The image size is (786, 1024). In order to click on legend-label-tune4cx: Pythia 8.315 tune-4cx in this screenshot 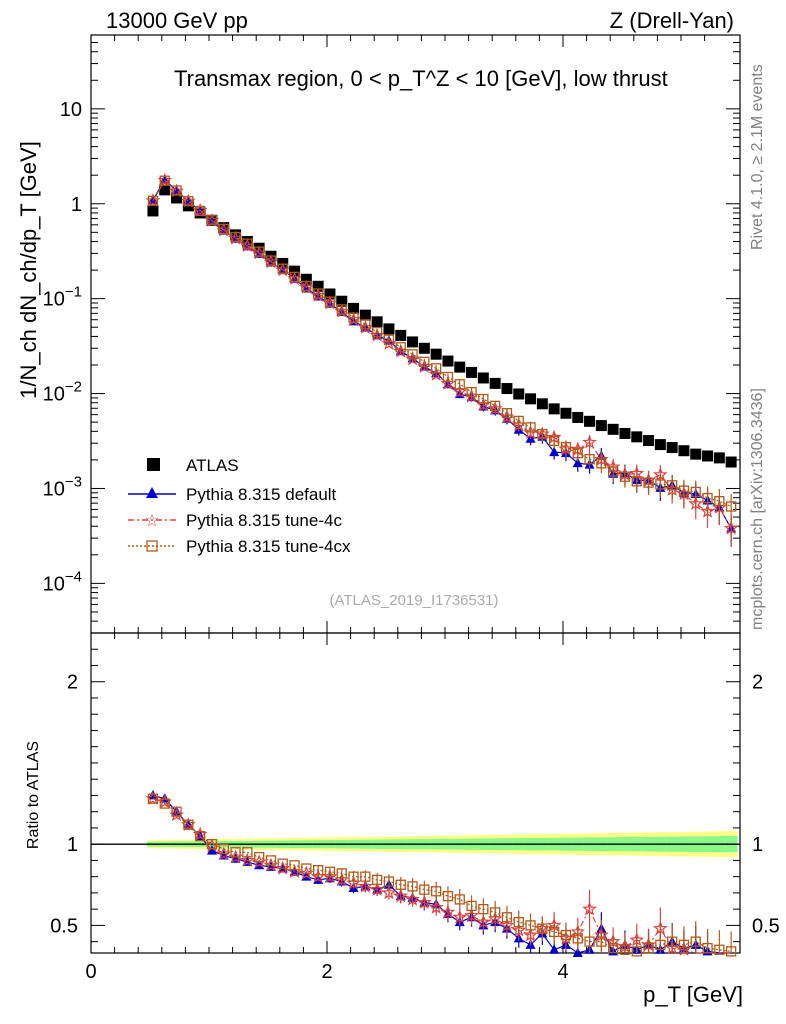, I will do `click(268, 546)`.